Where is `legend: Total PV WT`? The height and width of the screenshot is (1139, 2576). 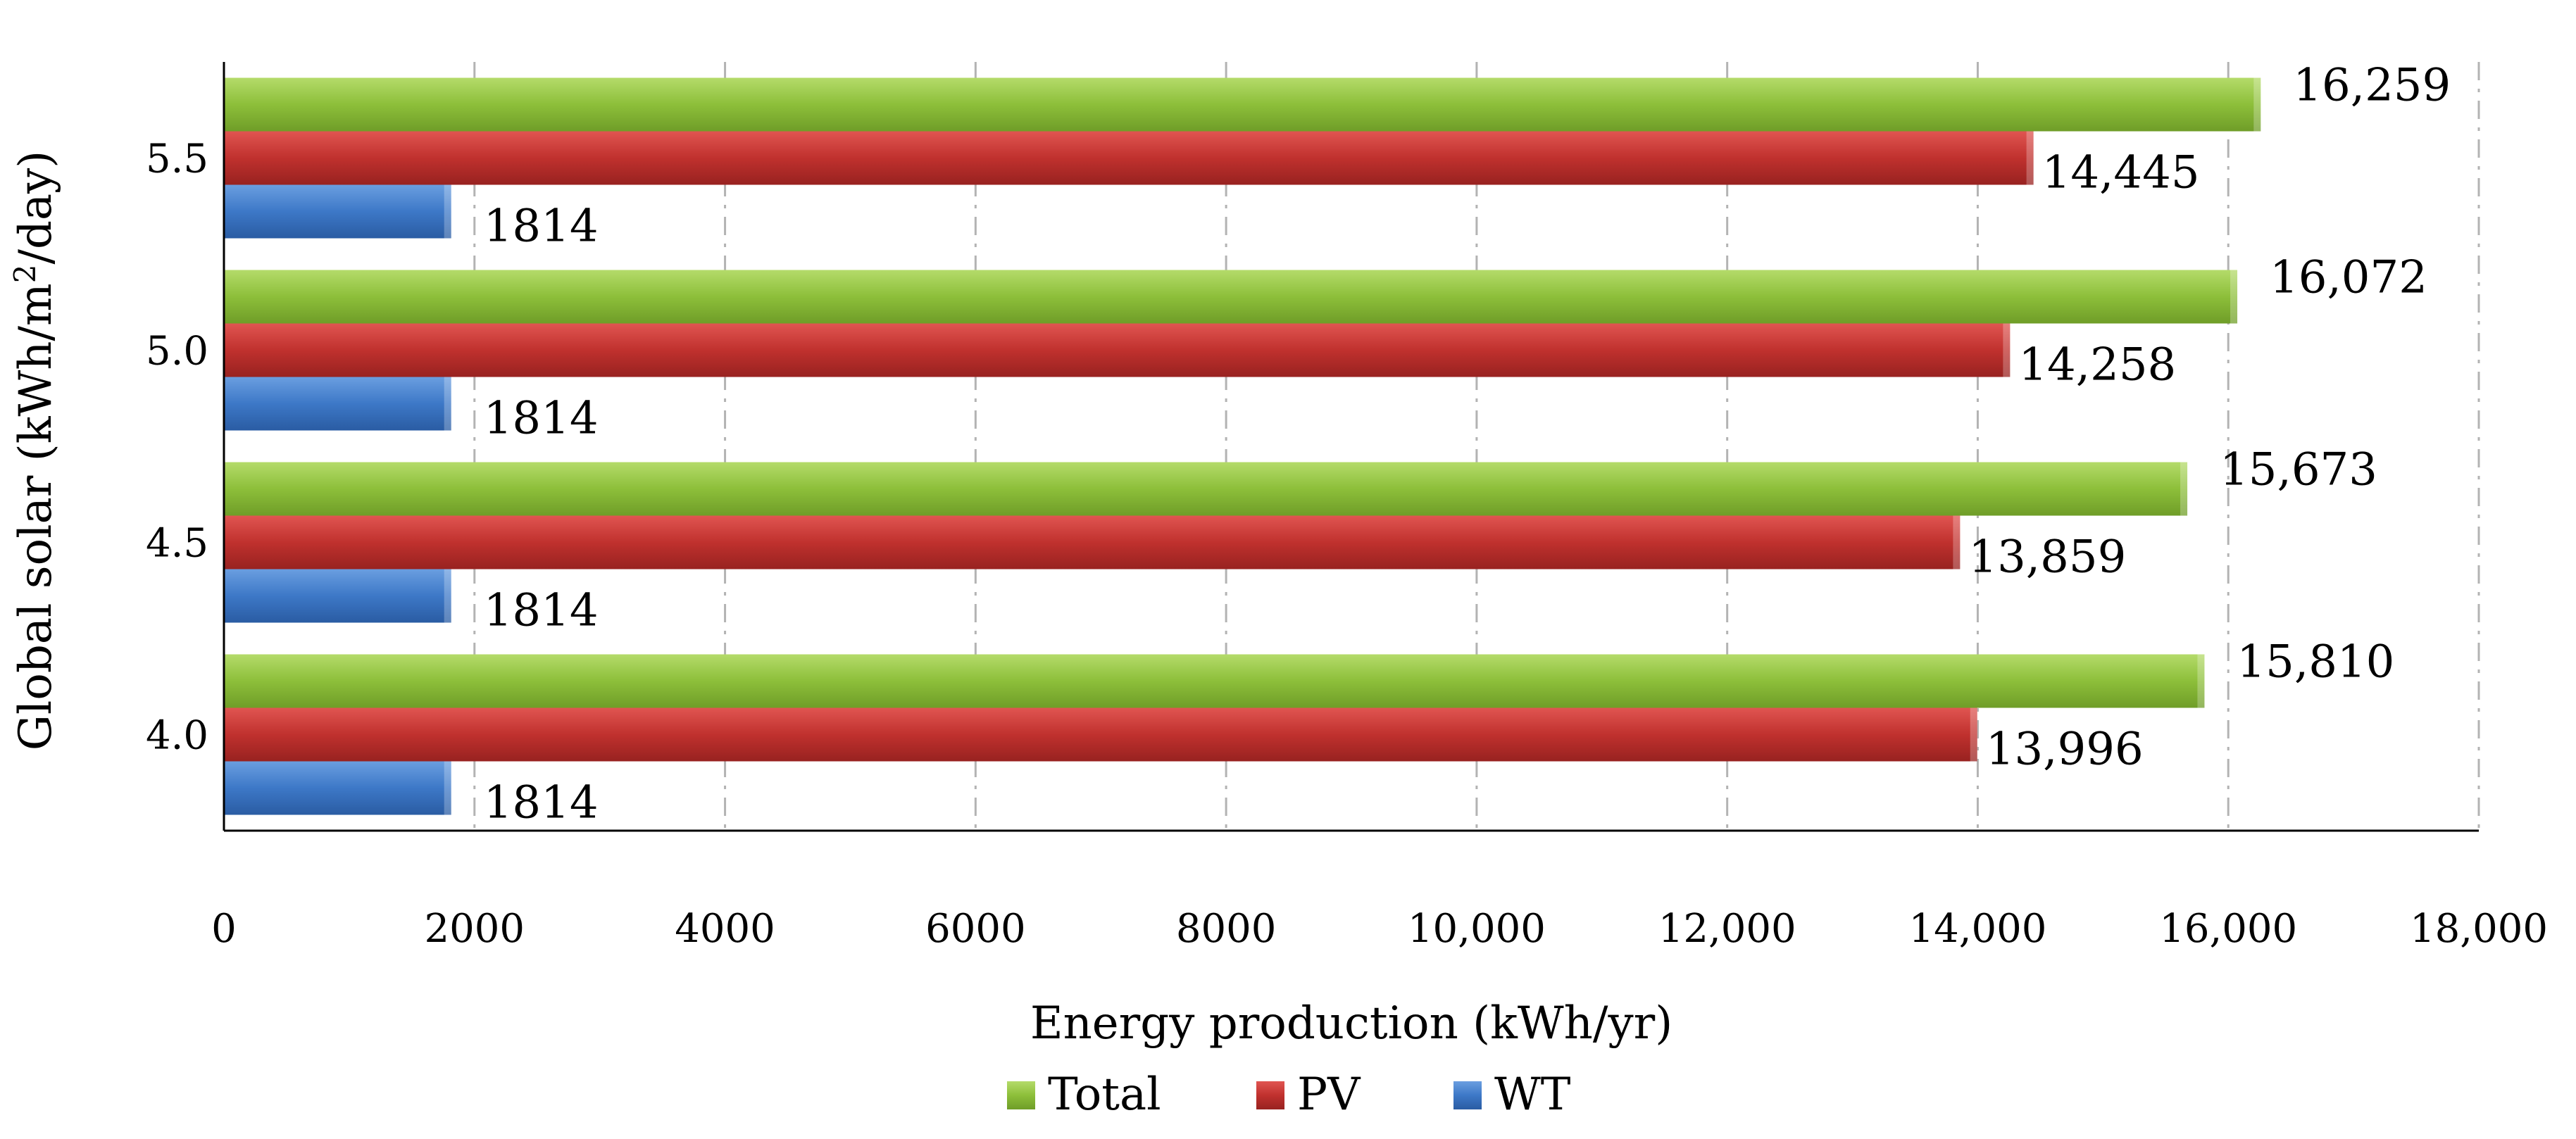
legend: Total PV WT is located at coordinates (1289, 1095).